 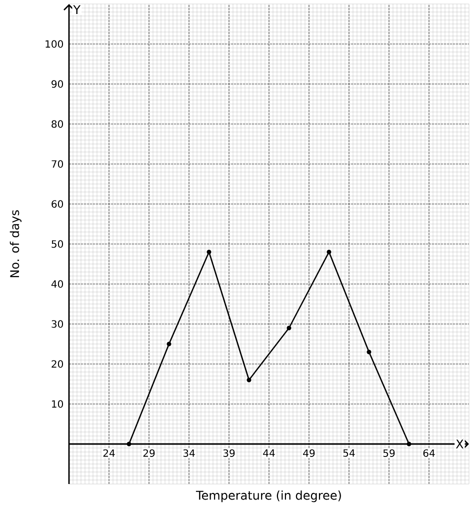 I want to click on y-tick-label: 70, so click(x=58, y=164).